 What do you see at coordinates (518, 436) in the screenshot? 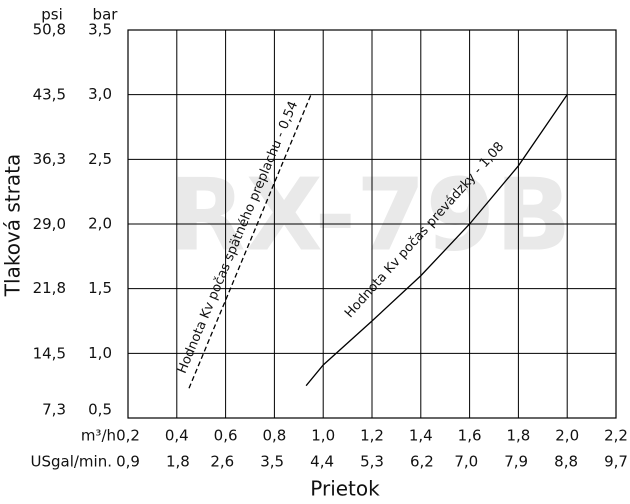
I see `x-tick-label: 1,8` at bounding box center [518, 436].